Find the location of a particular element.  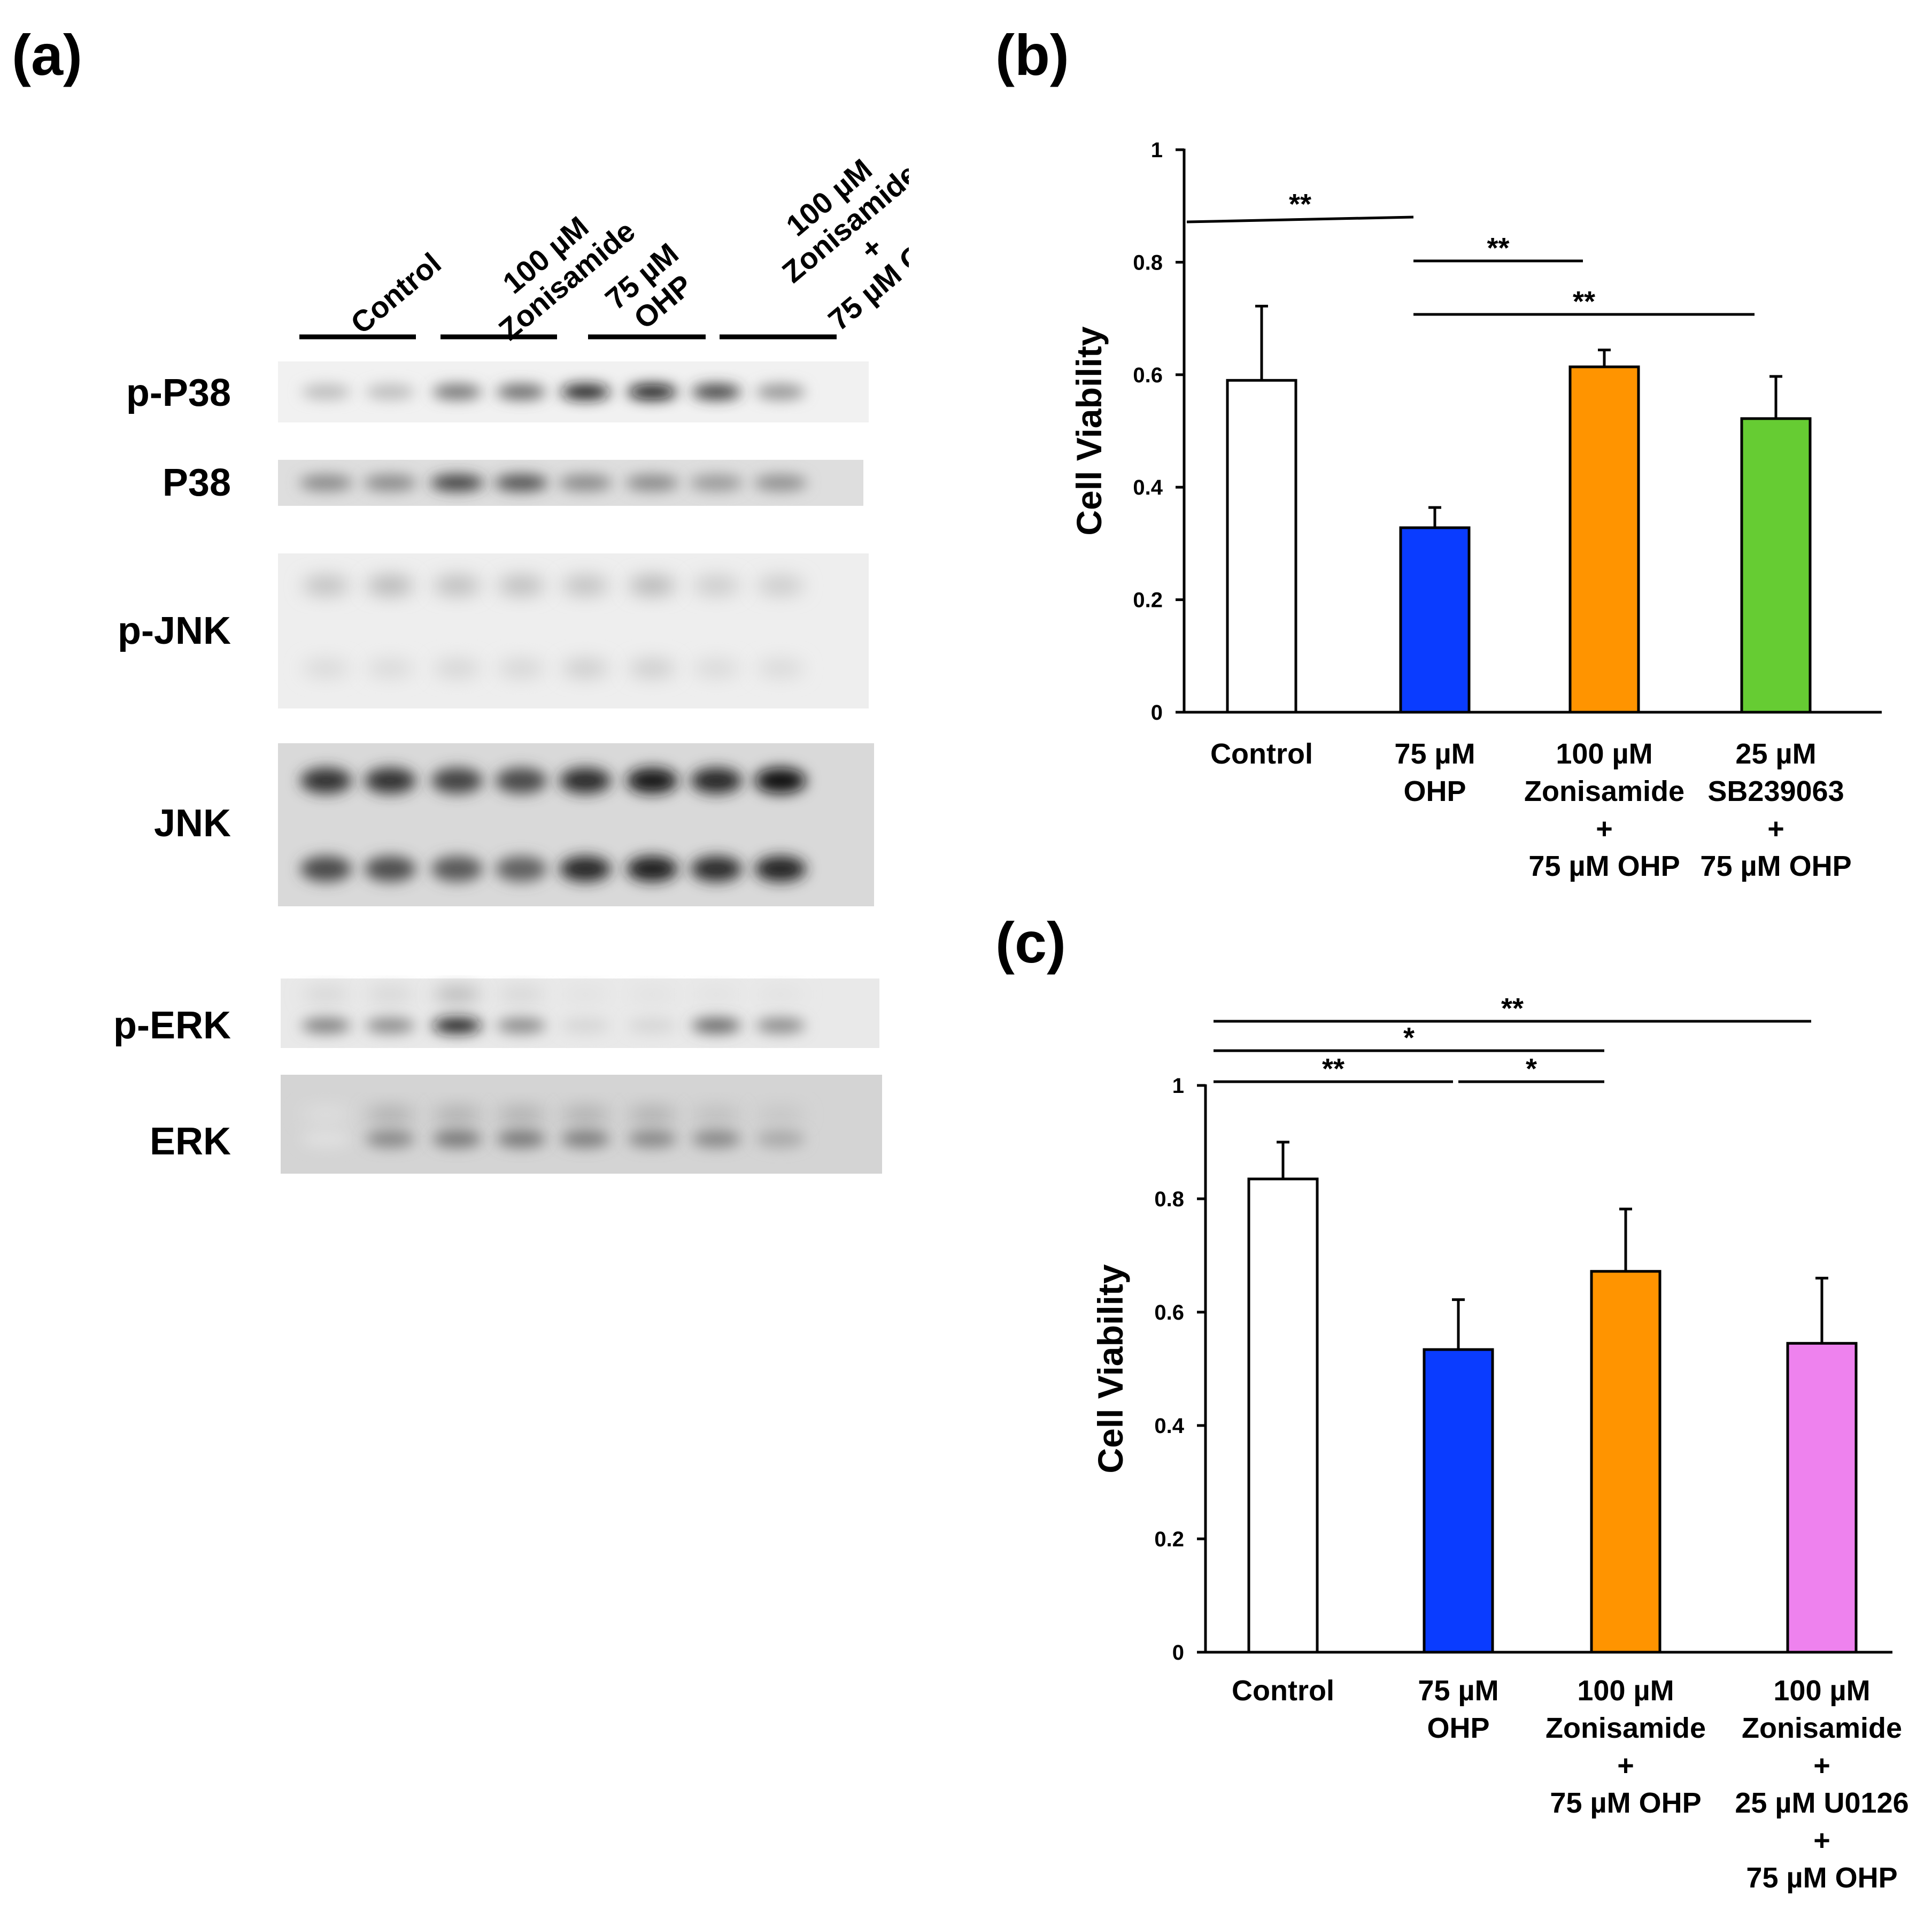

x-tick-label: 75 µM OHP is located at coordinates (1458, 1709).